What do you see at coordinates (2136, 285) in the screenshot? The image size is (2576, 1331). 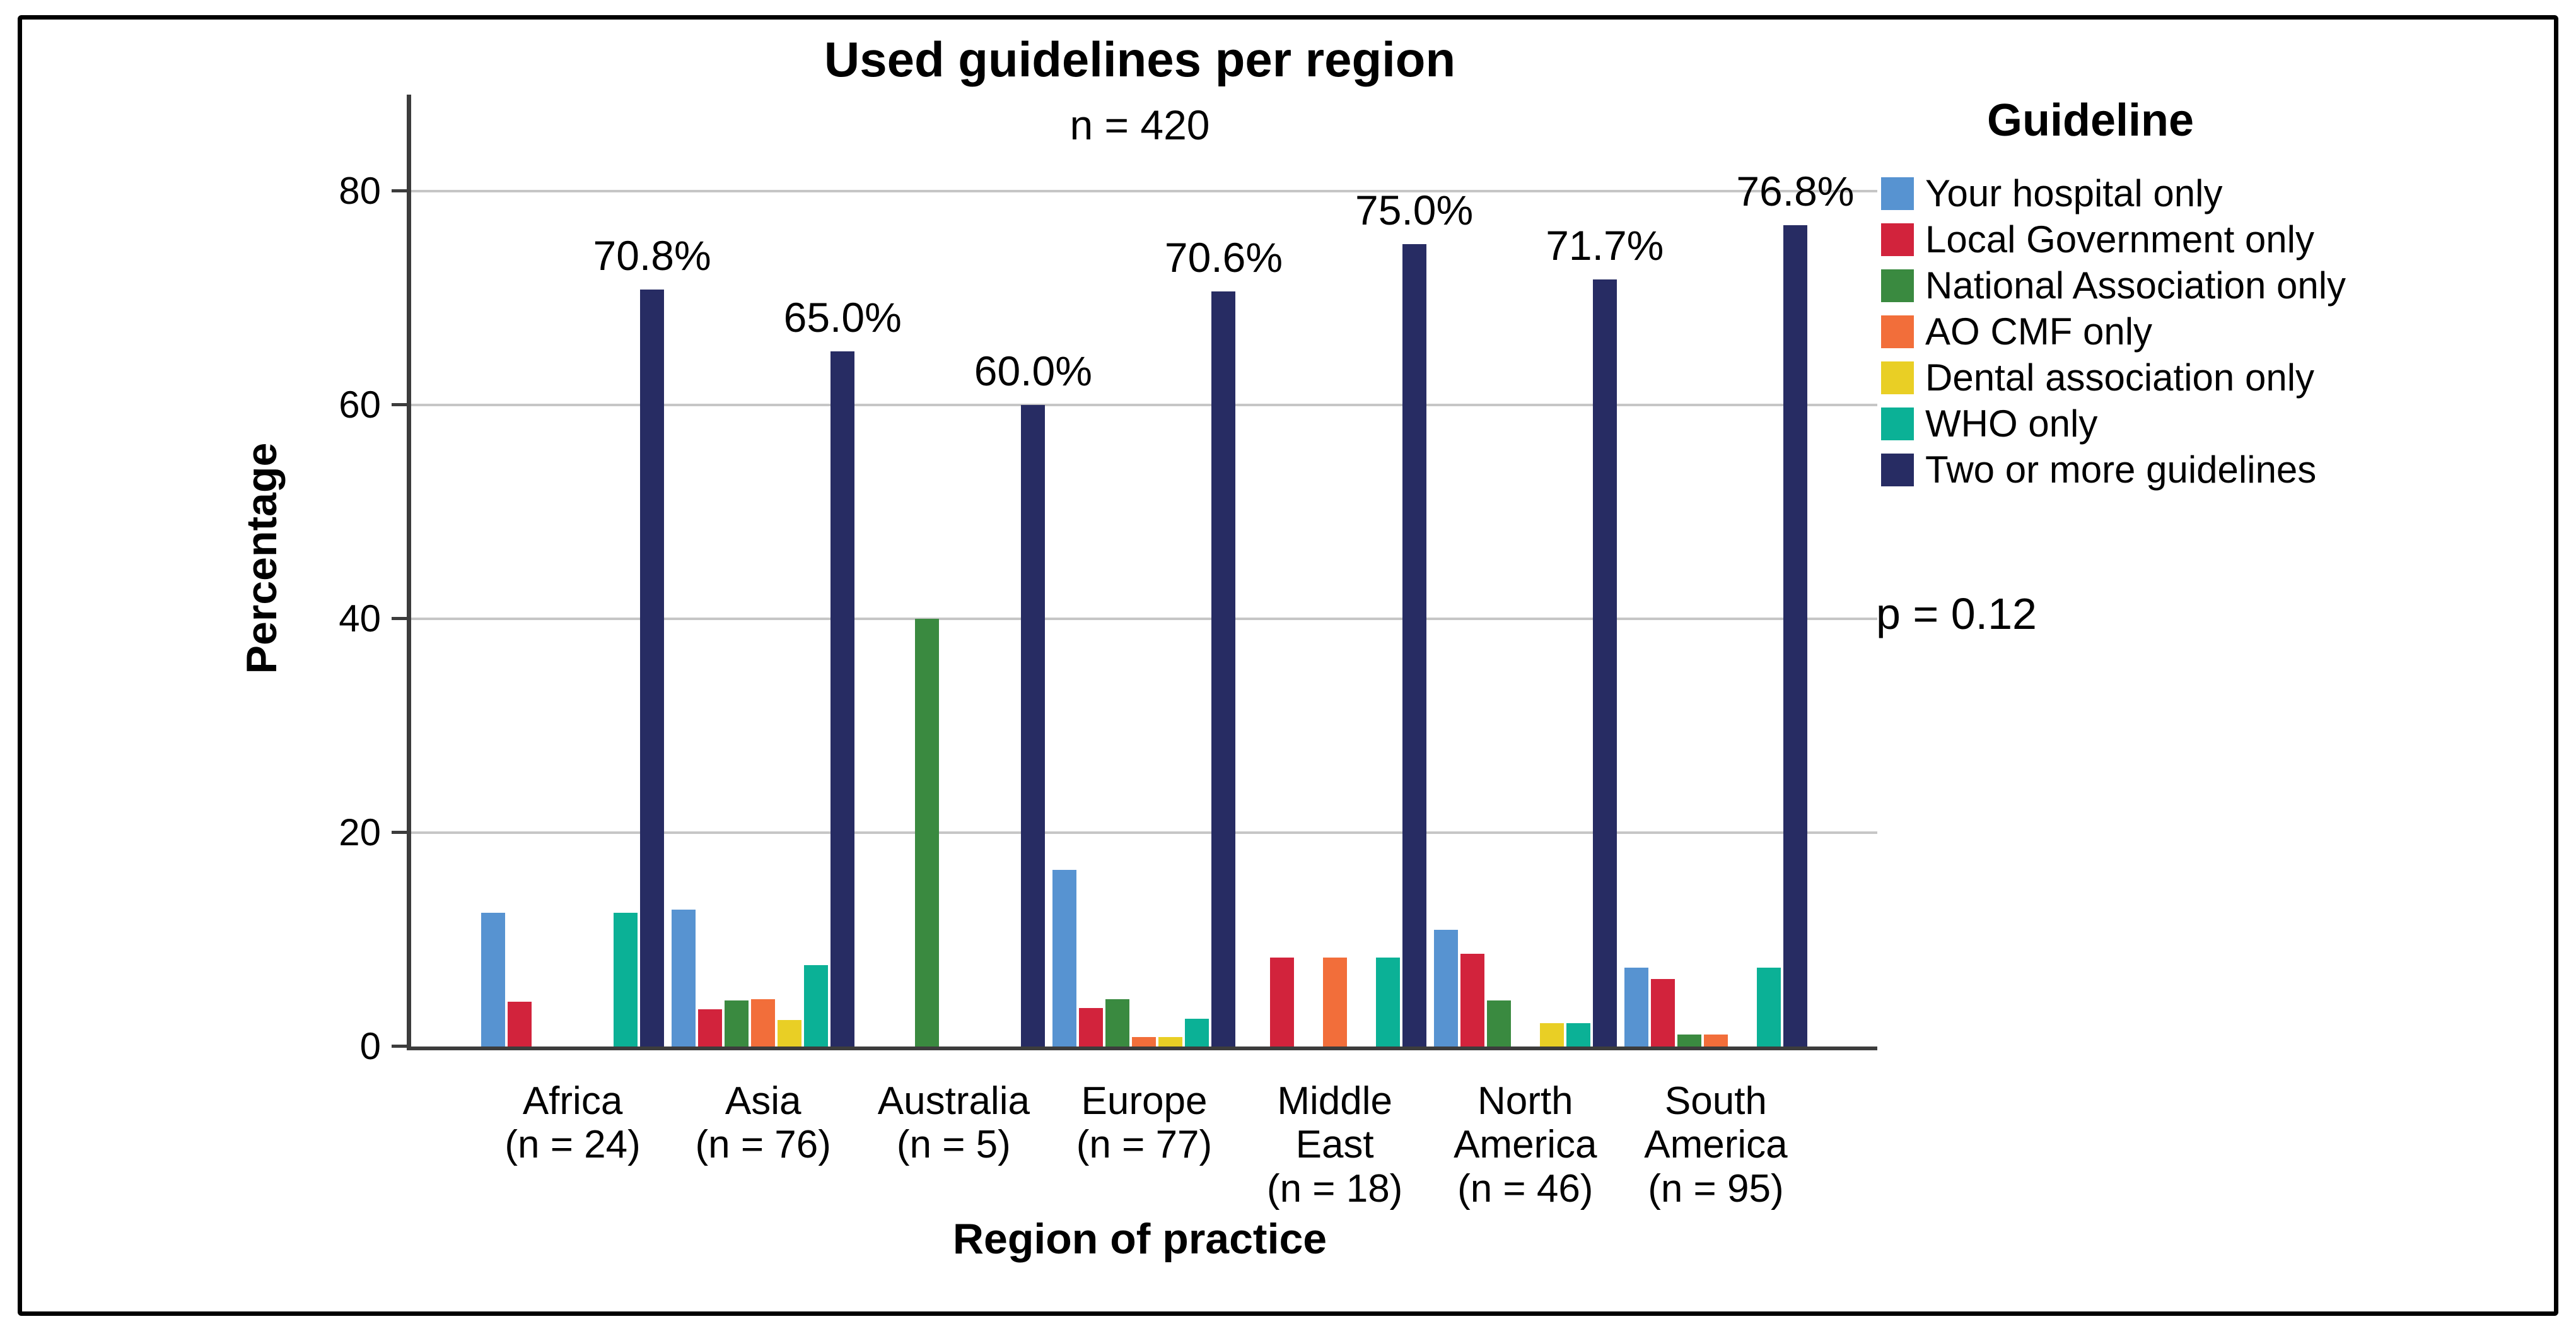 I see `legend-item-label: National Association only` at bounding box center [2136, 285].